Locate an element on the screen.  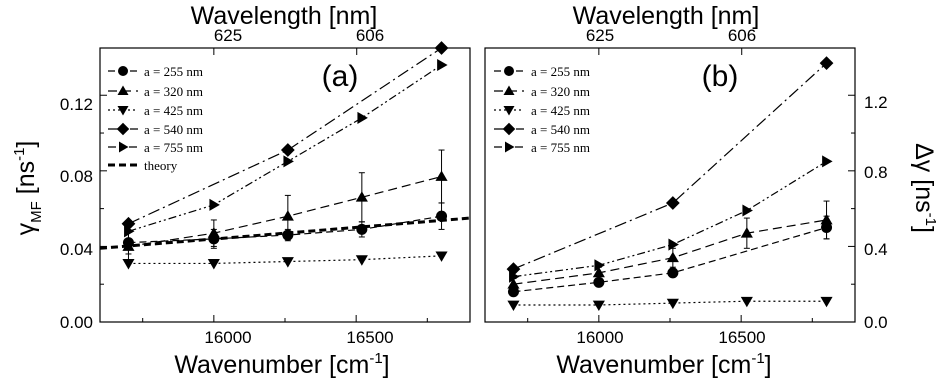
y-axis-title: Δγ [ns-1] is located at coordinates (924, 188).